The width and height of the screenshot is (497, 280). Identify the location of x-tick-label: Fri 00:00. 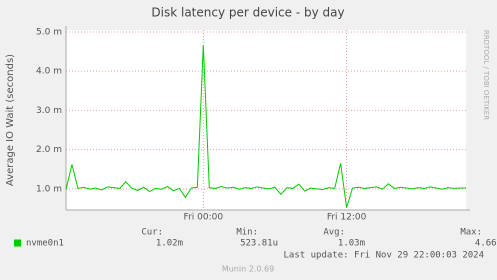
(204, 218).